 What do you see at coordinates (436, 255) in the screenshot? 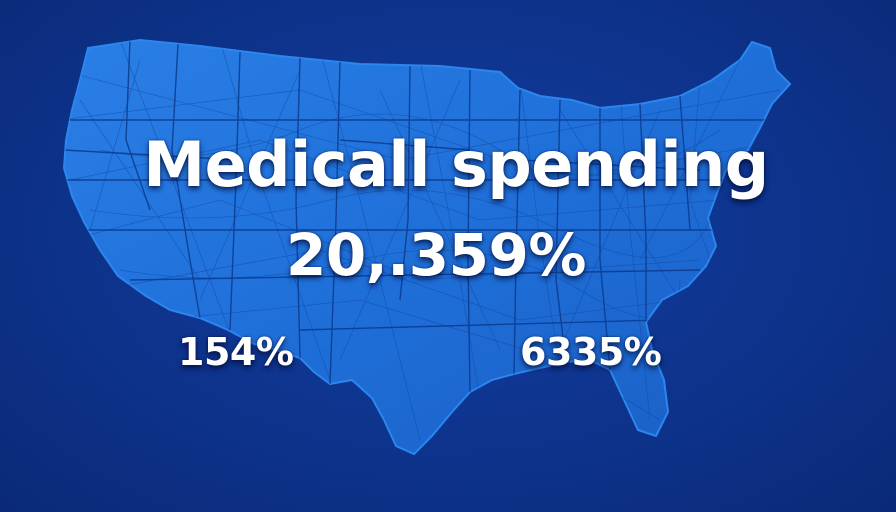
I see `total-spending-stat: 20,.359%` at bounding box center [436, 255].